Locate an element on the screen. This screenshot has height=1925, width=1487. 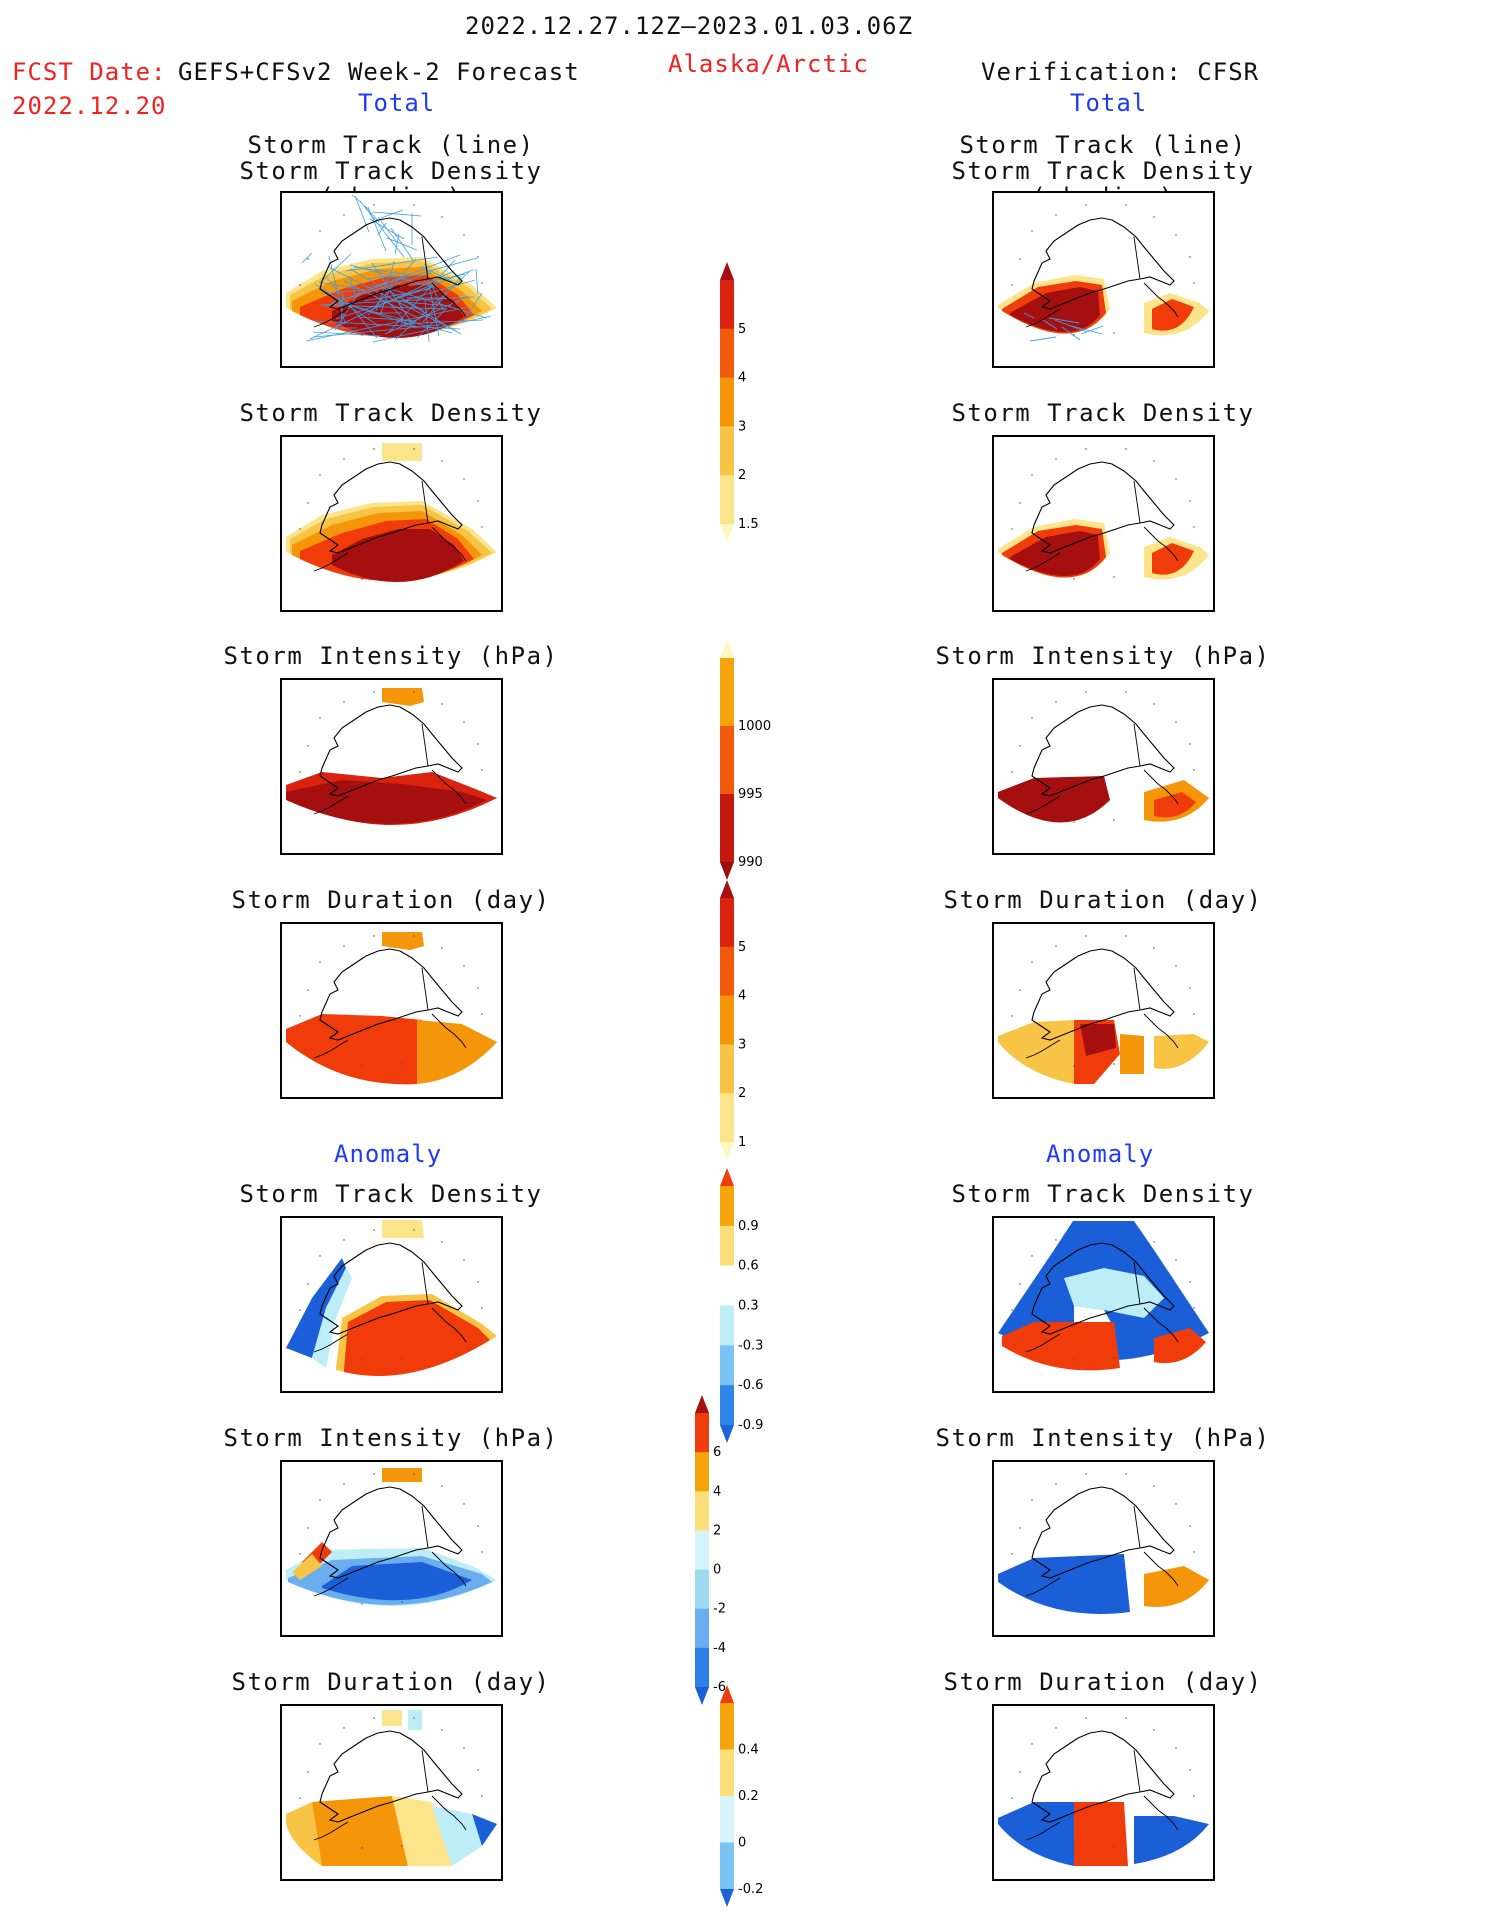
period-title: 2022.12.27.12Z–2023.01.03.06Z is located at coordinates (689, 26).